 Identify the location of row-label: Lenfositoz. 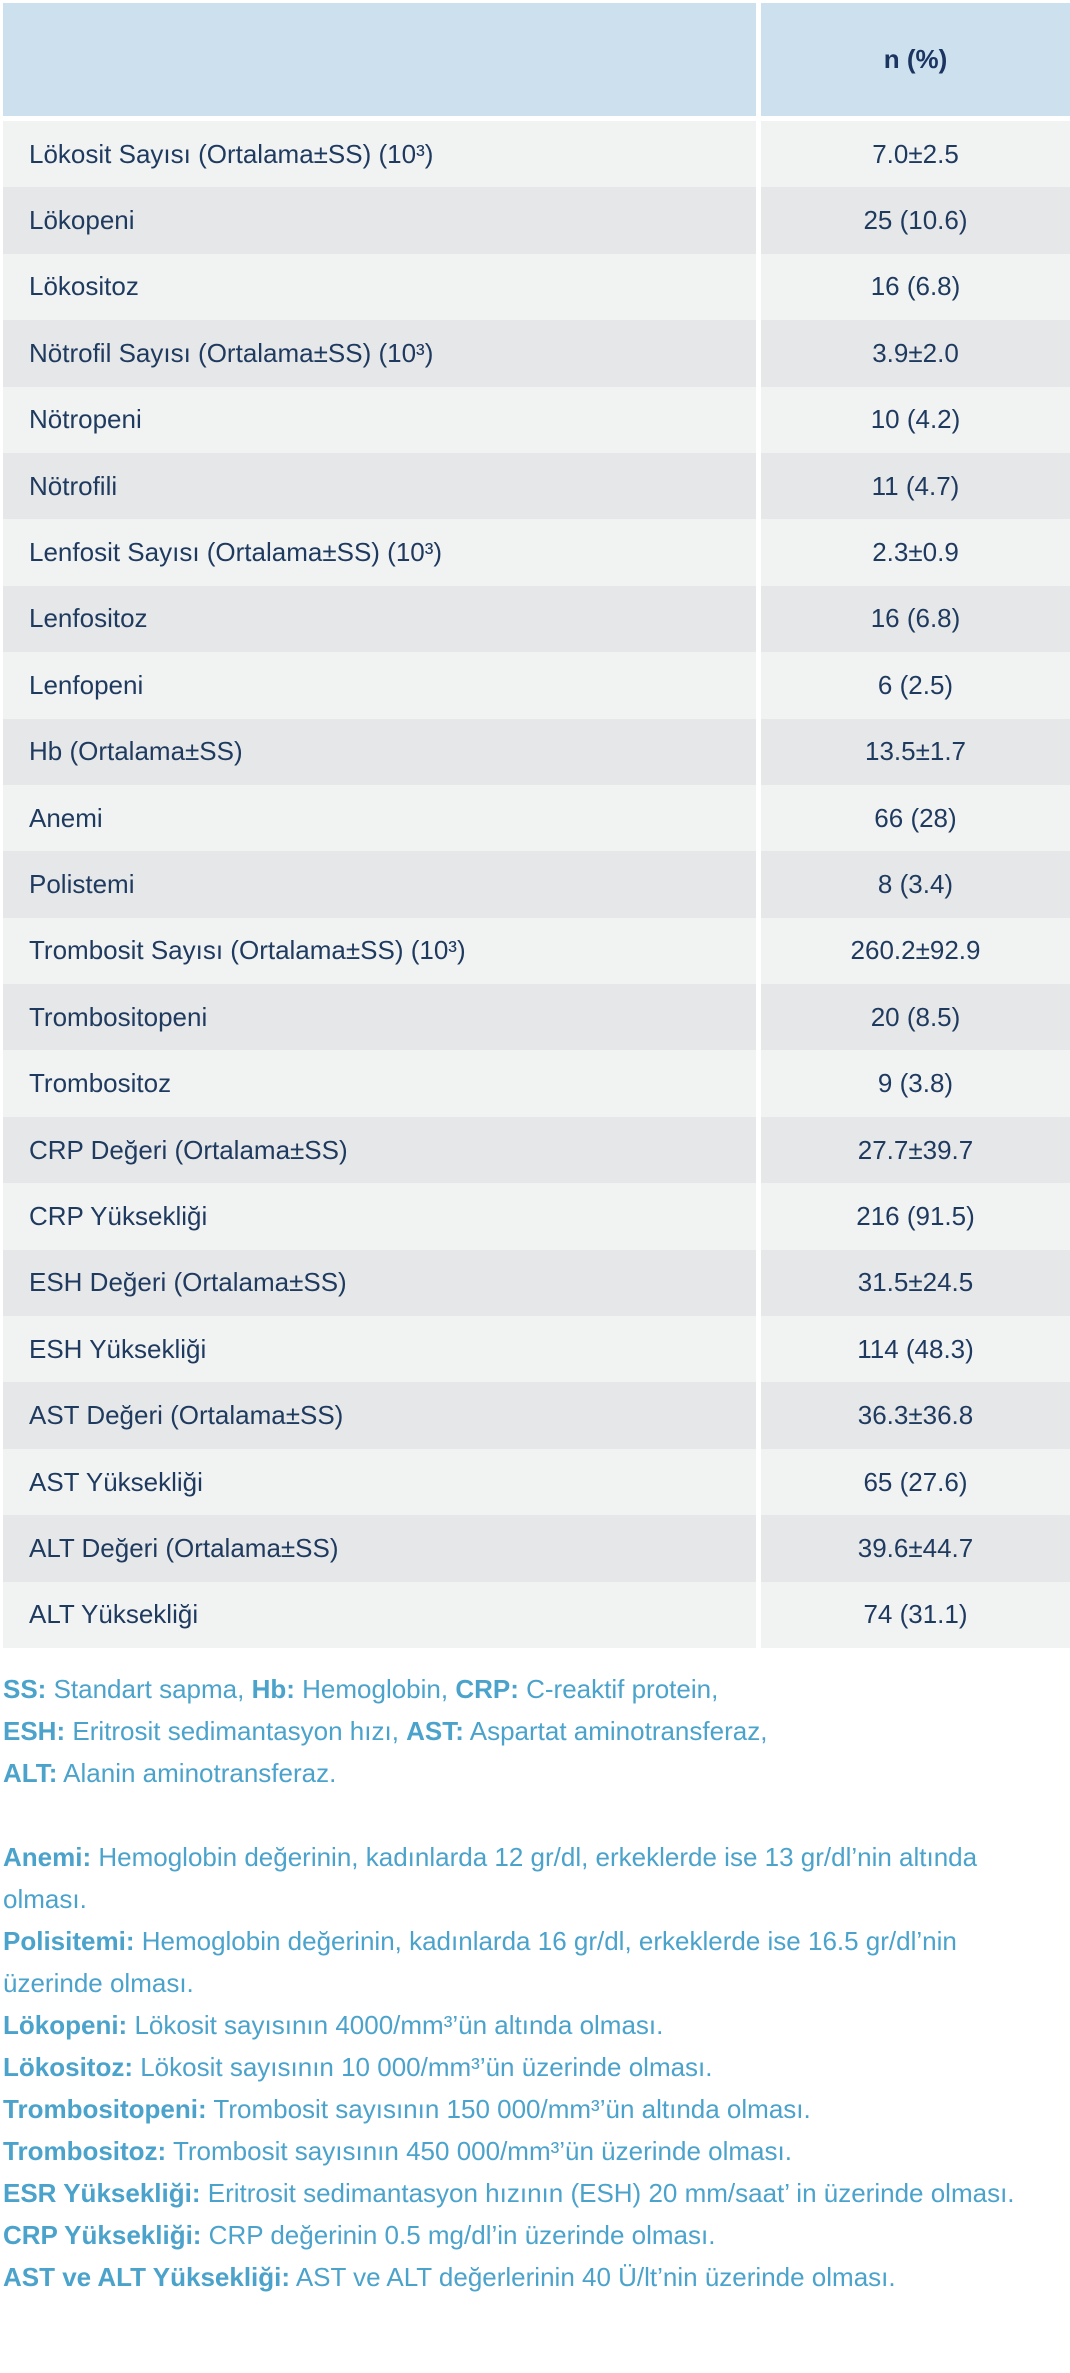
(382, 619).